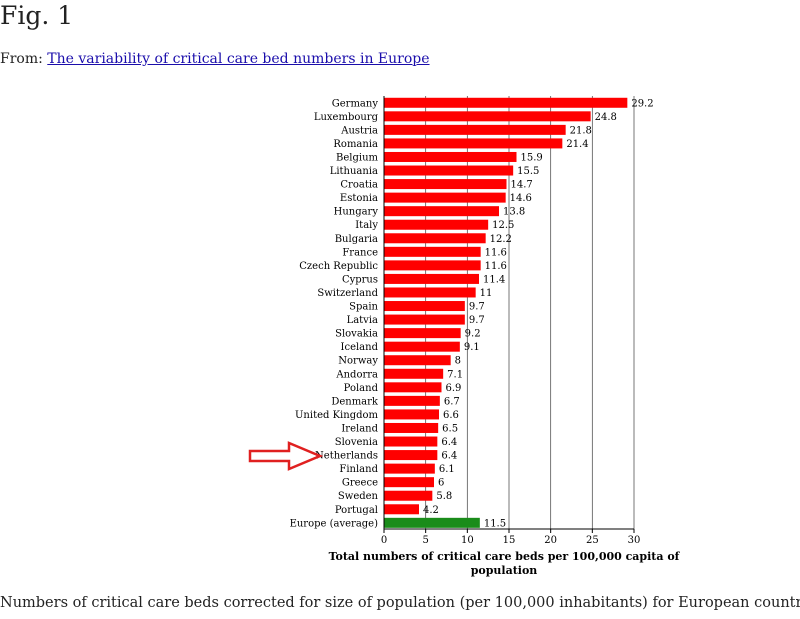  Describe the element at coordinates (454, 388) in the screenshot. I see `value-label: 6.9` at that location.